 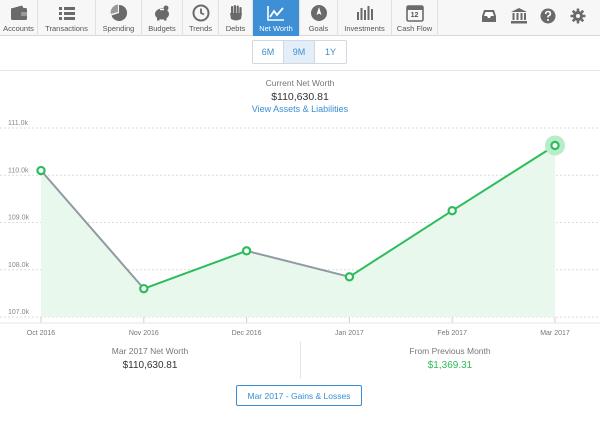 I want to click on bank-button, so click(x=519, y=18).